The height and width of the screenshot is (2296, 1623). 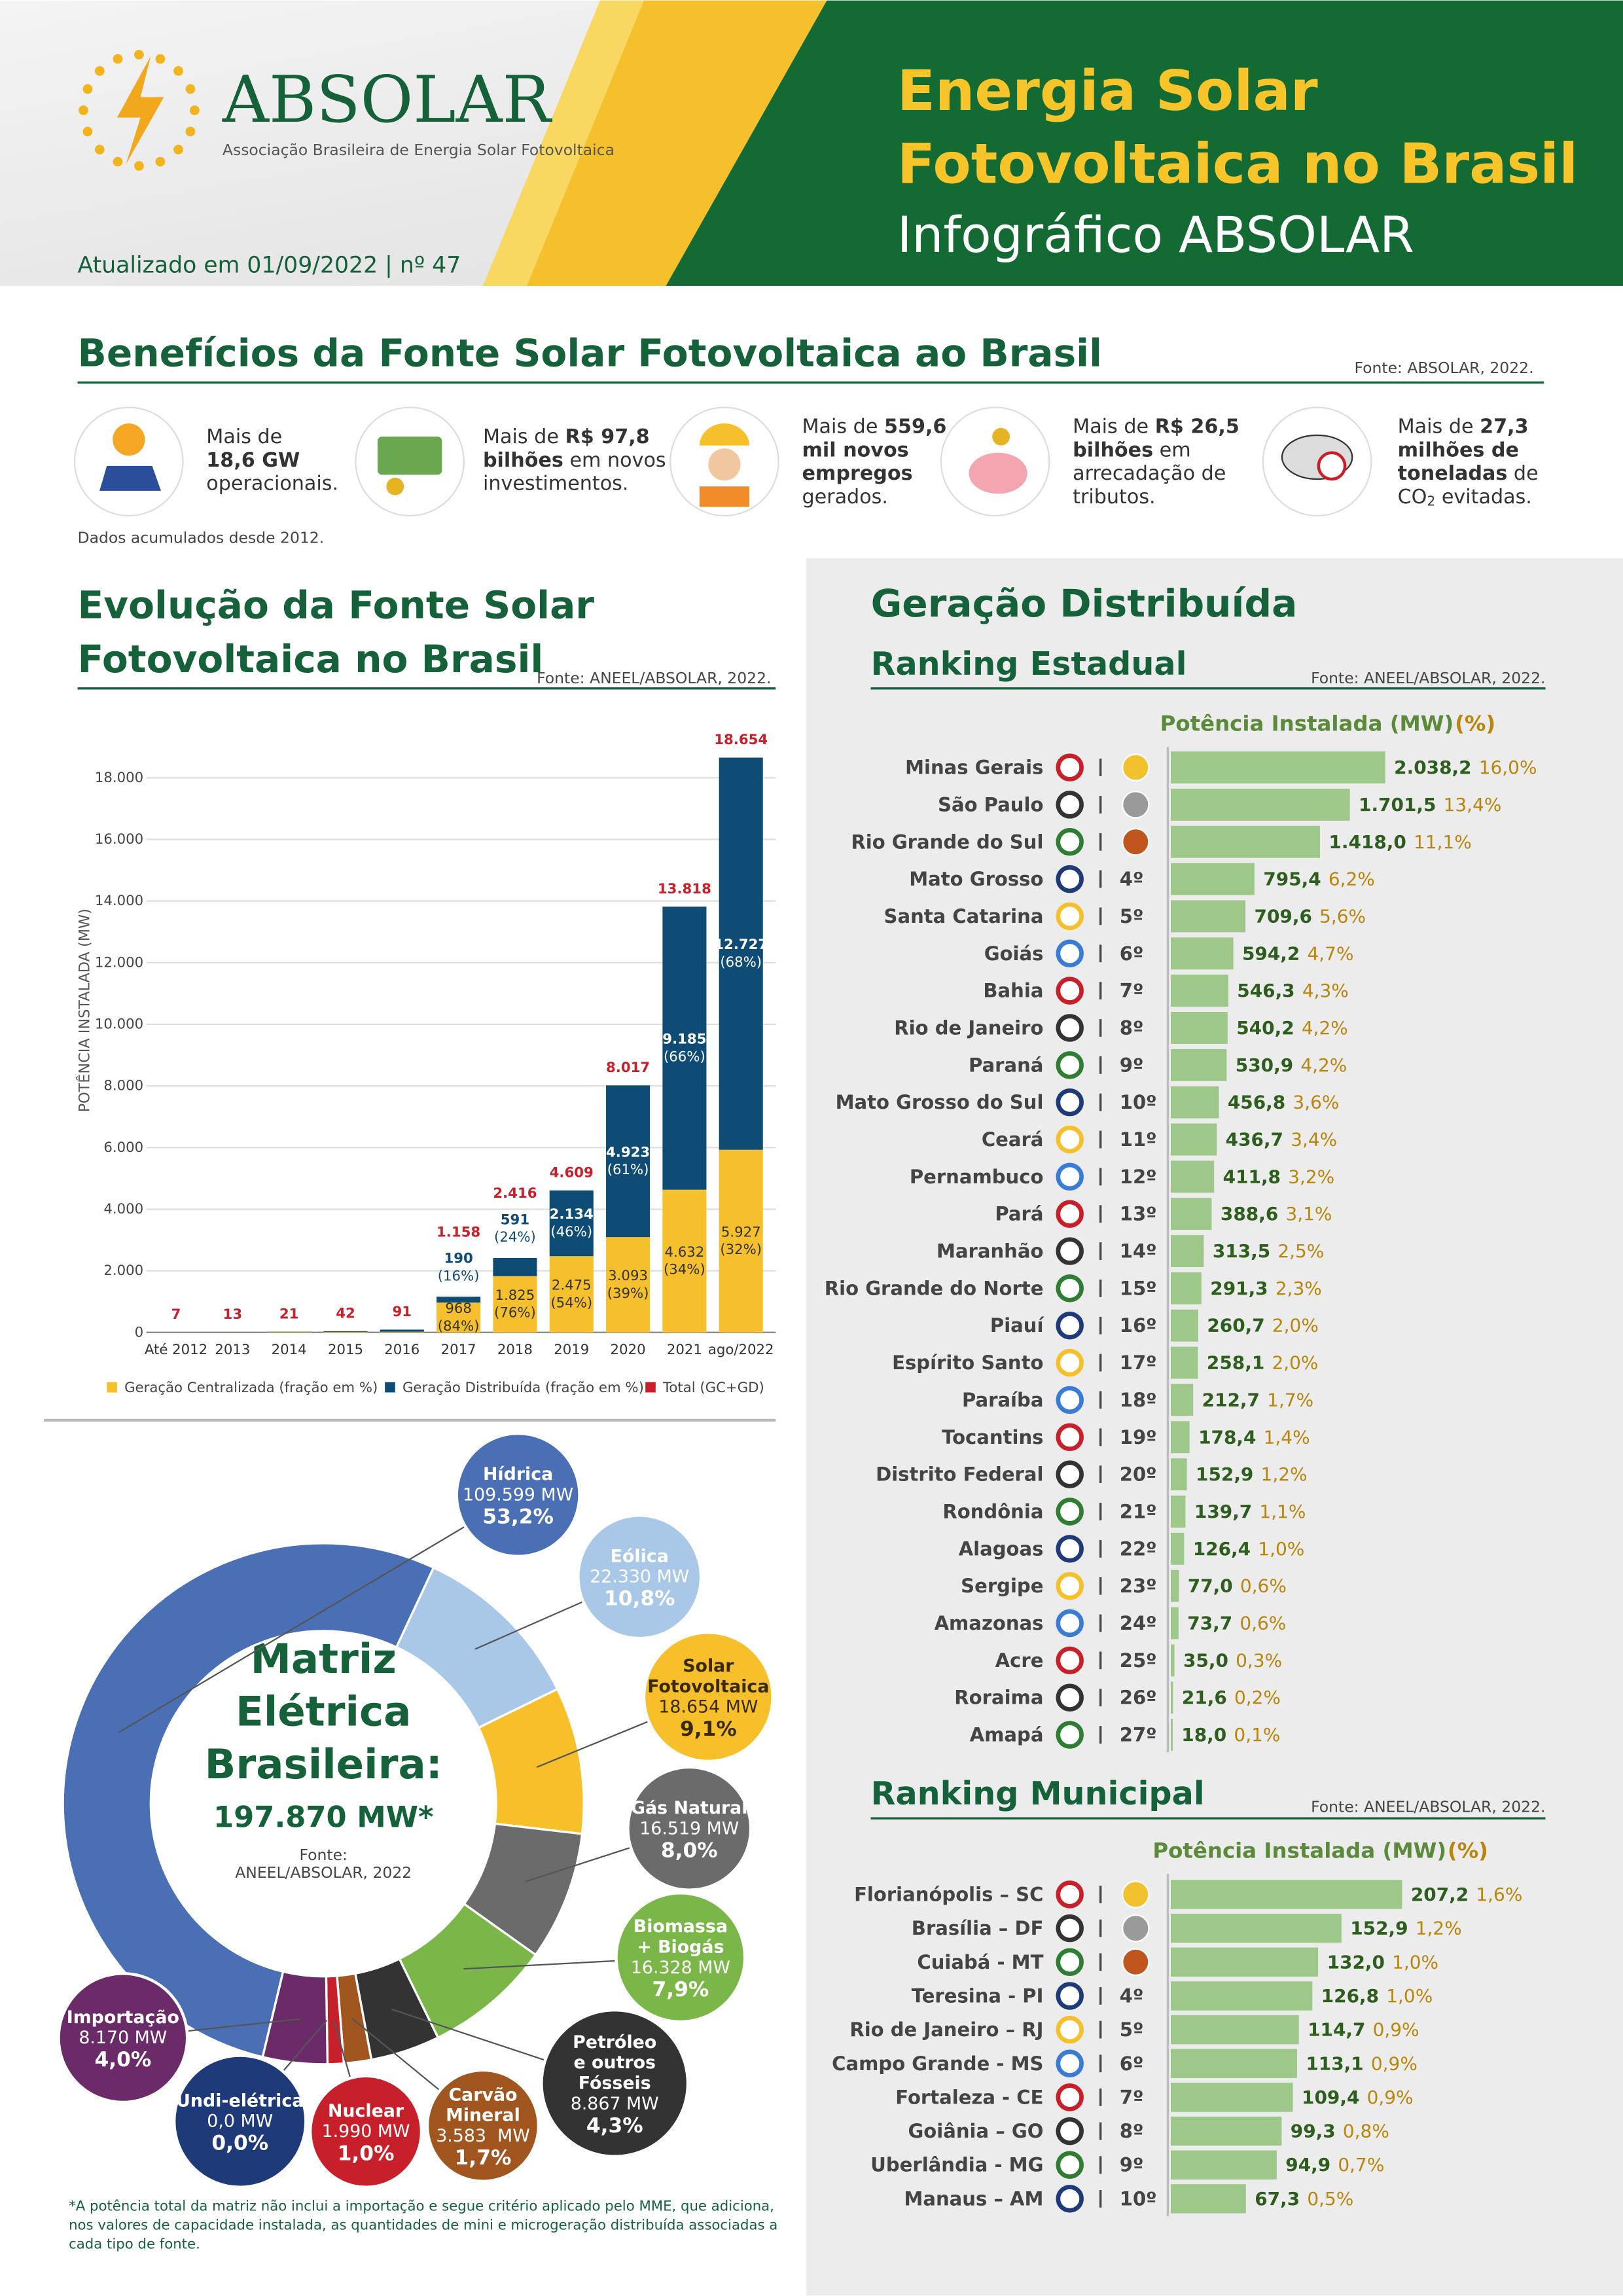 I want to click on benefit-text: Mais de 559,6, so click(x=874, y=426).